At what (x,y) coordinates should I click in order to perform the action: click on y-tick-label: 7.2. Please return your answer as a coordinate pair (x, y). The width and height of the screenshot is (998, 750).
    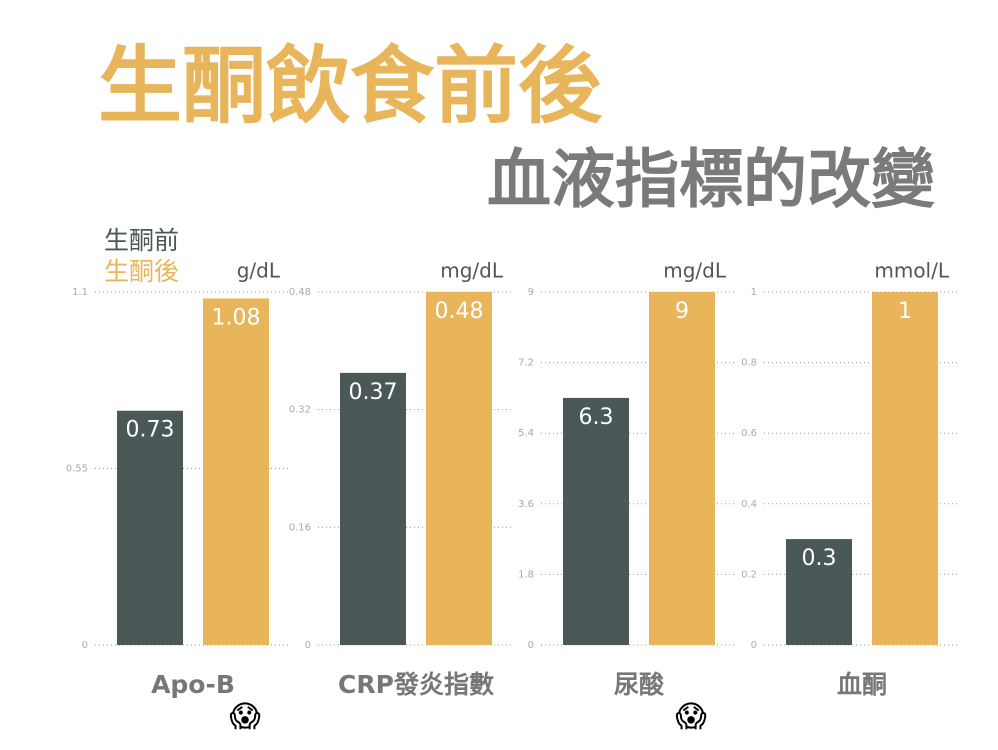
    Looking at the image, I should click on (526, 363).